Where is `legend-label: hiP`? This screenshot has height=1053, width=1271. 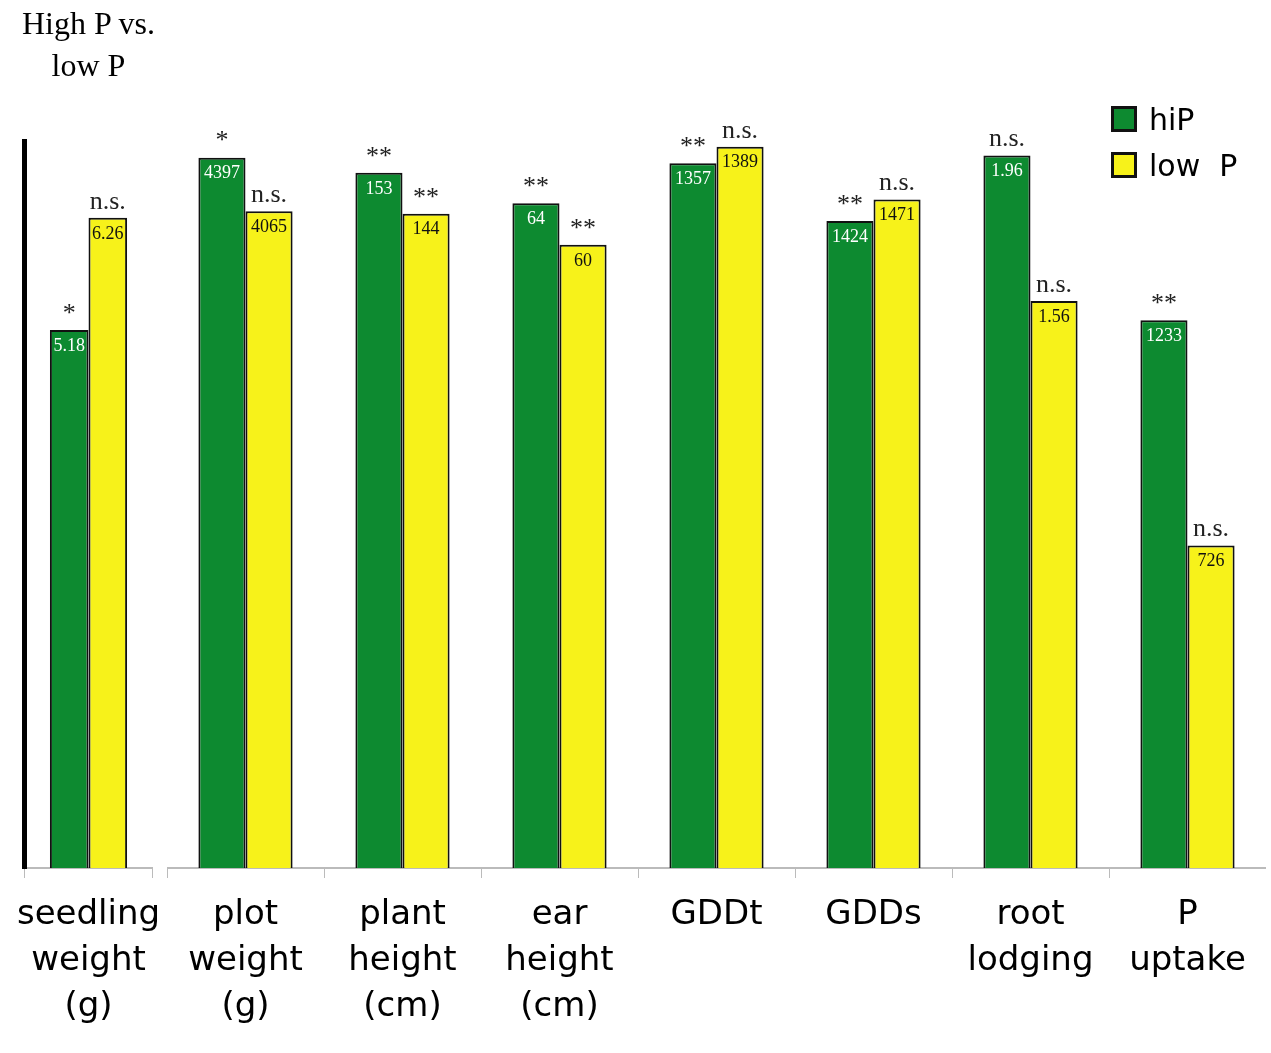
legend-label: hiP is located at coordinates (1172, 119).